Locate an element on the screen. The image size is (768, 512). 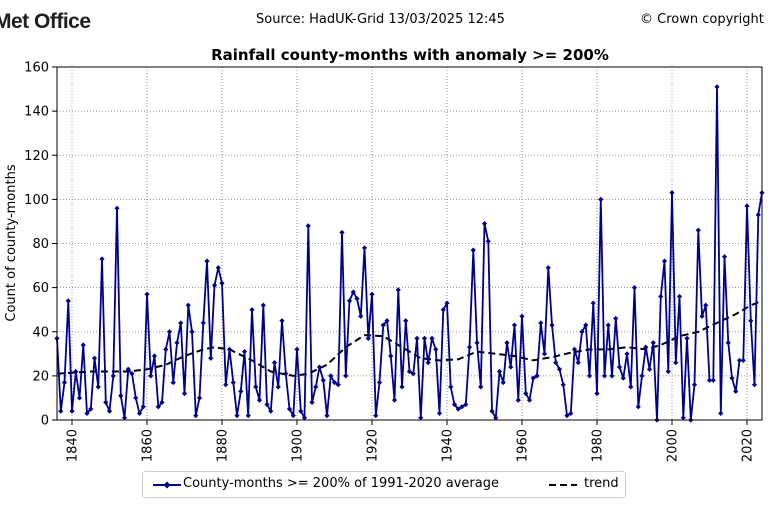
y-tick-label: 120 is located at coordinates (36, 156).